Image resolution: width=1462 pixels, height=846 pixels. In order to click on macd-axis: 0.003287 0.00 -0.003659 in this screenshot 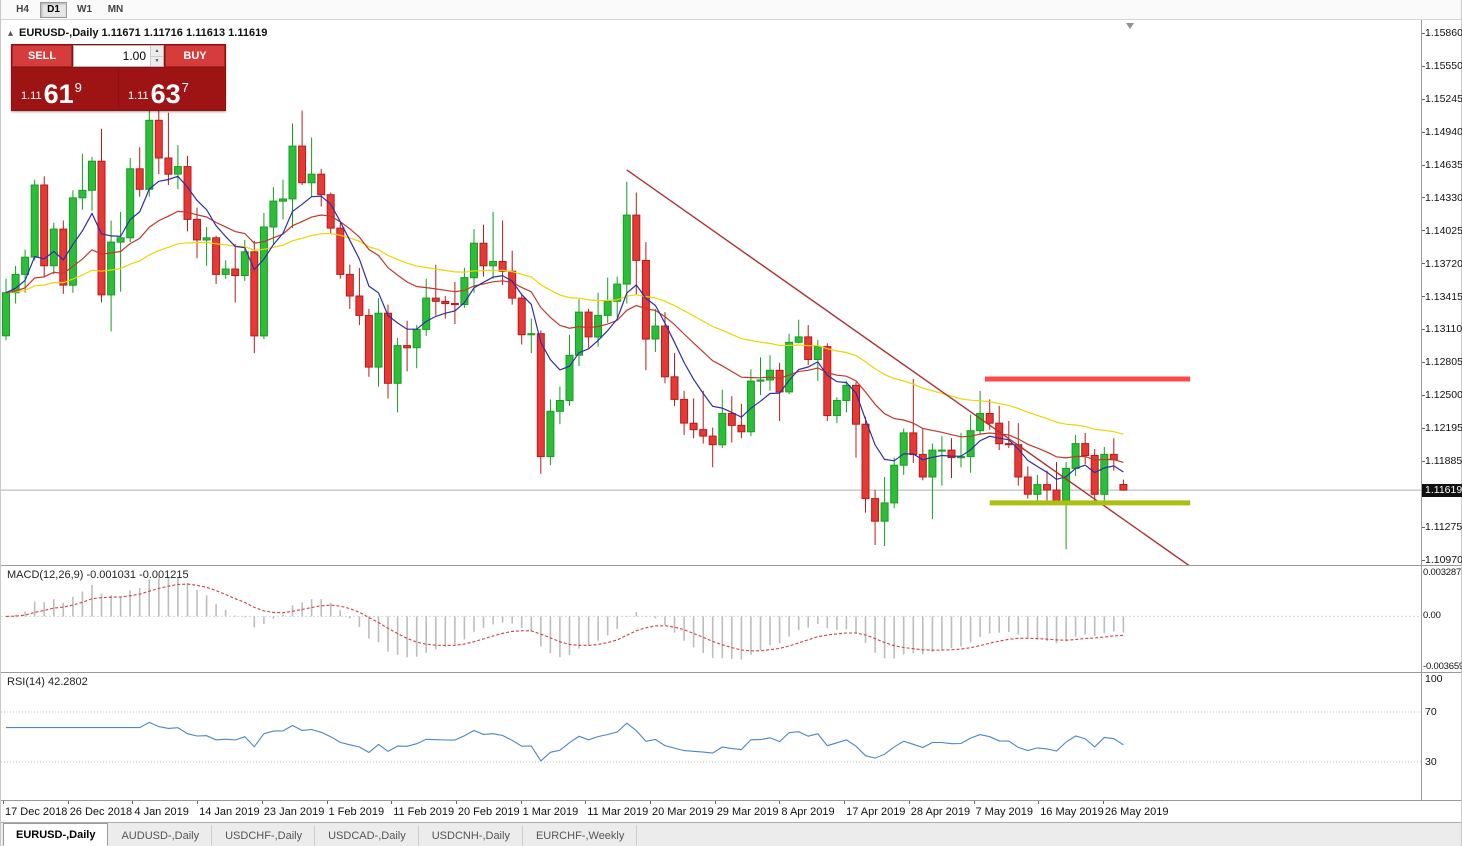, I will do `click(1442, 619)`.